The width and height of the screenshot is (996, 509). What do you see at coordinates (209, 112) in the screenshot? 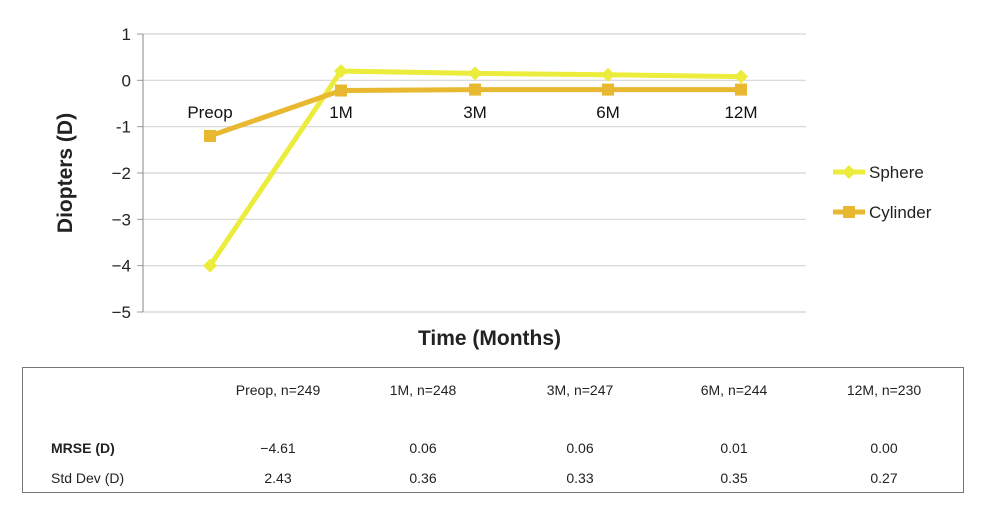
I see `x-category-label: Preop` at bounding box center [209, 112].